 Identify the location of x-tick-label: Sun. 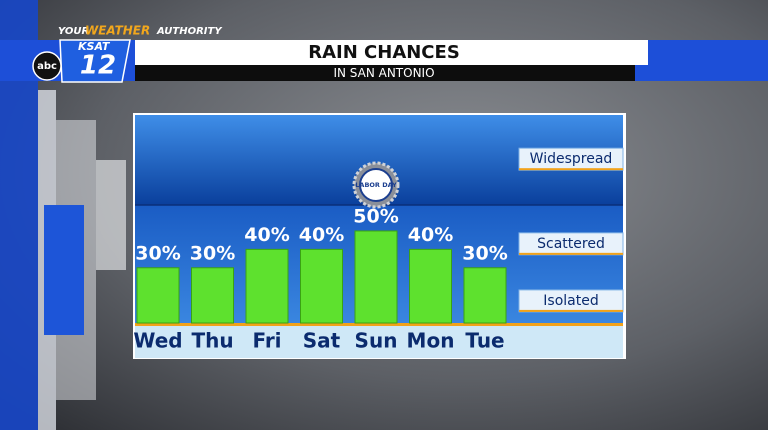
(376, 341).